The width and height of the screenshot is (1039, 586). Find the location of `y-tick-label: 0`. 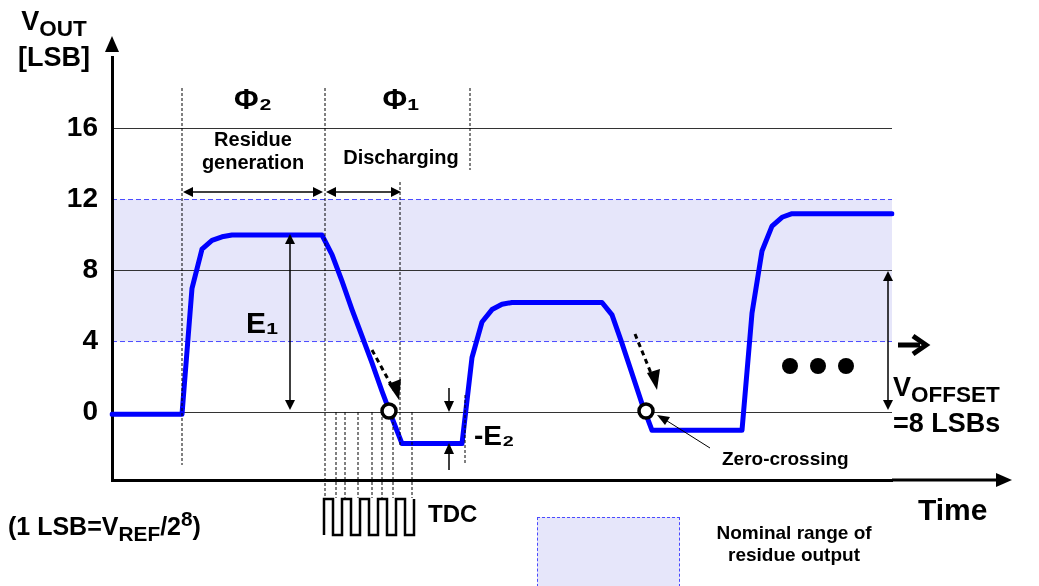

y-tick-label: 0 is located at coordinates (90, 411).